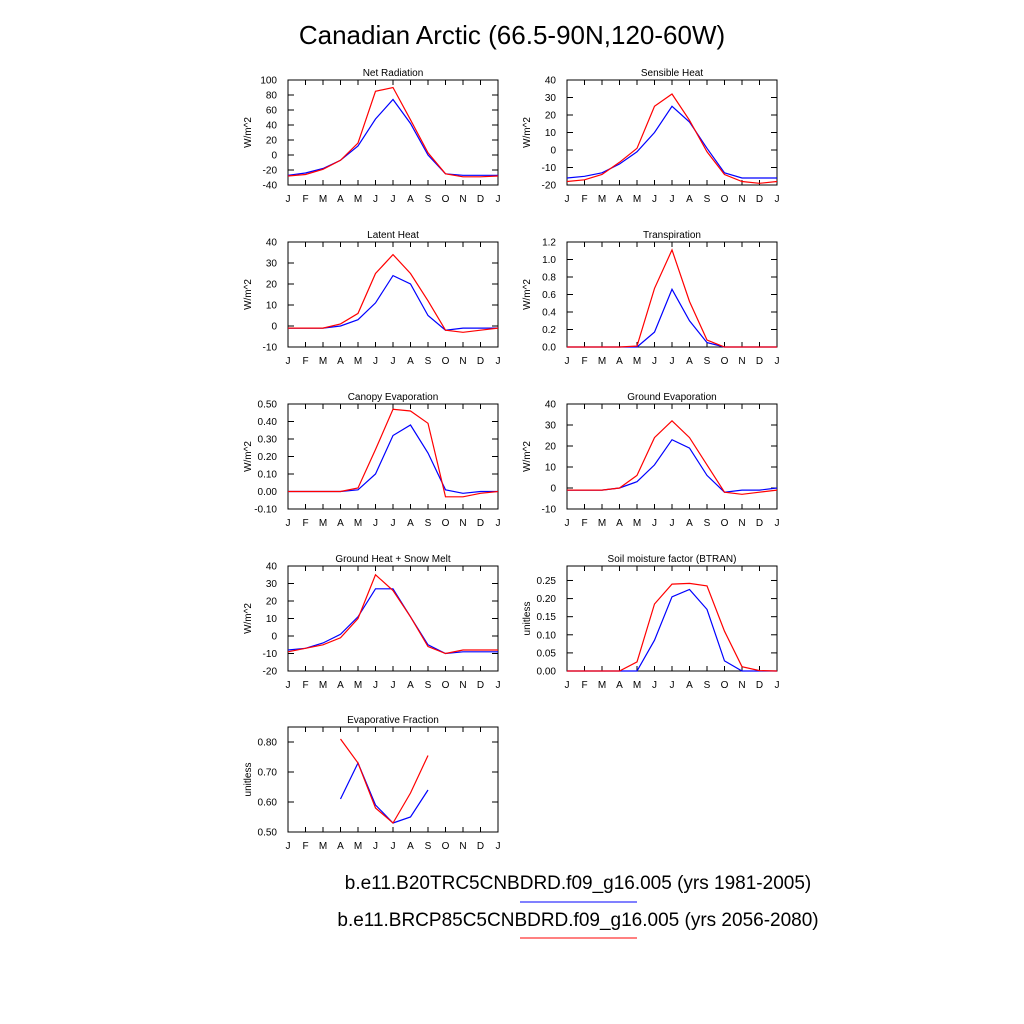 The height and width of the screenshot is (1024, 1024). I want to click on panel-title: Ground Evaporation, so click(672, 397).